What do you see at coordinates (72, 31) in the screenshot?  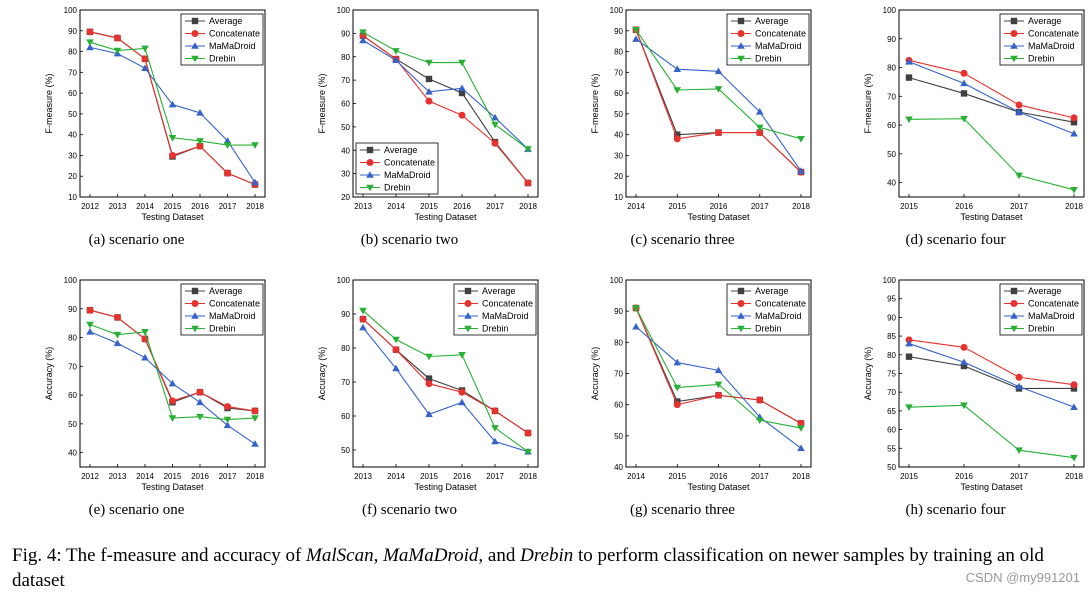 I see `y-tick-label: 90` at bounding box center [72, 31].